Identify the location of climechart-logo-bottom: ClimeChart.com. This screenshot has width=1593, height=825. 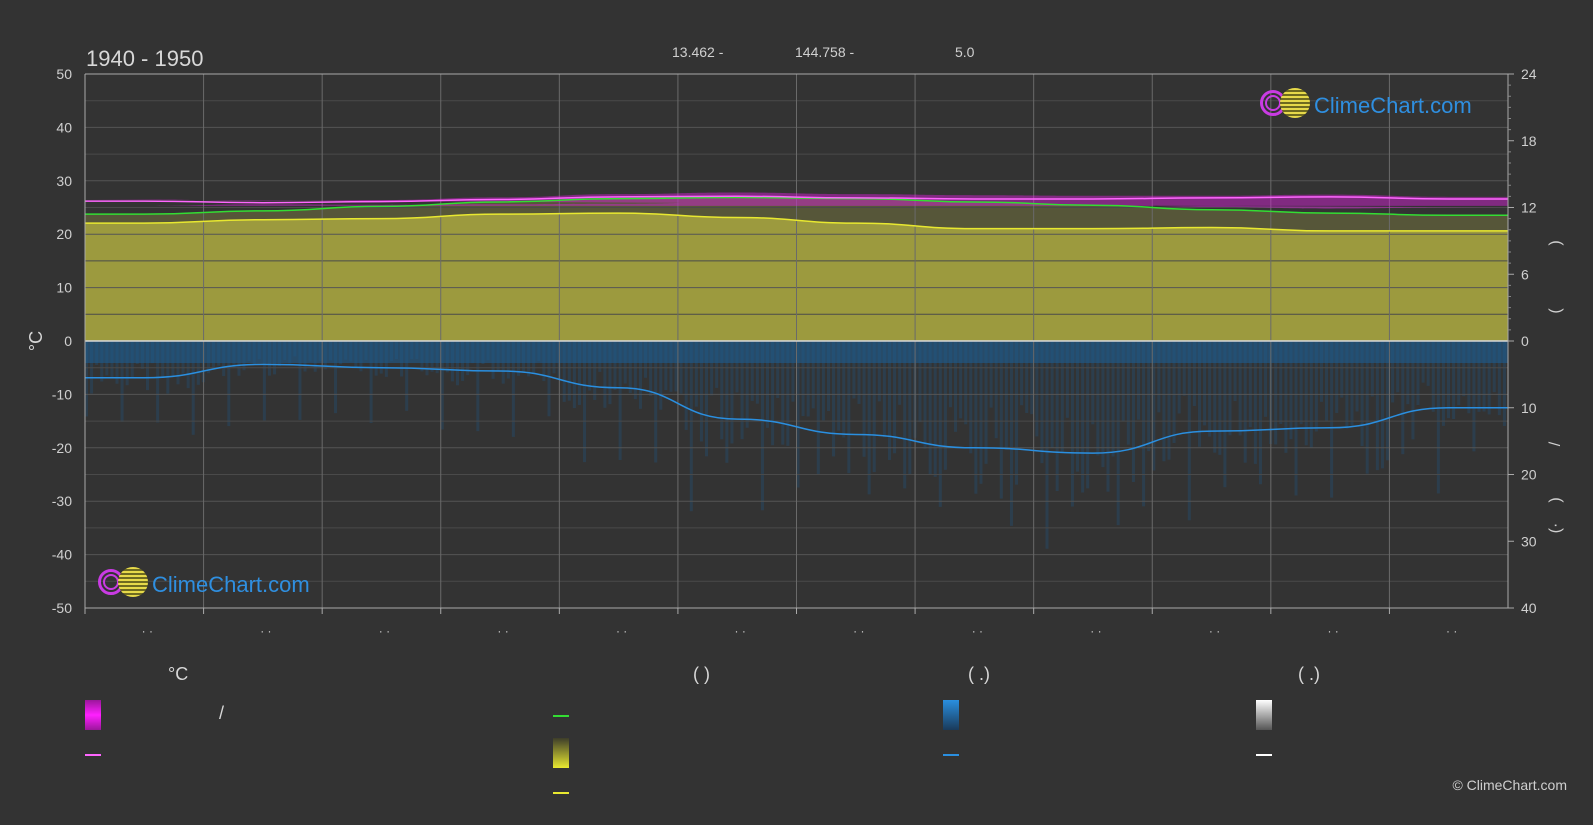
(203, 585).